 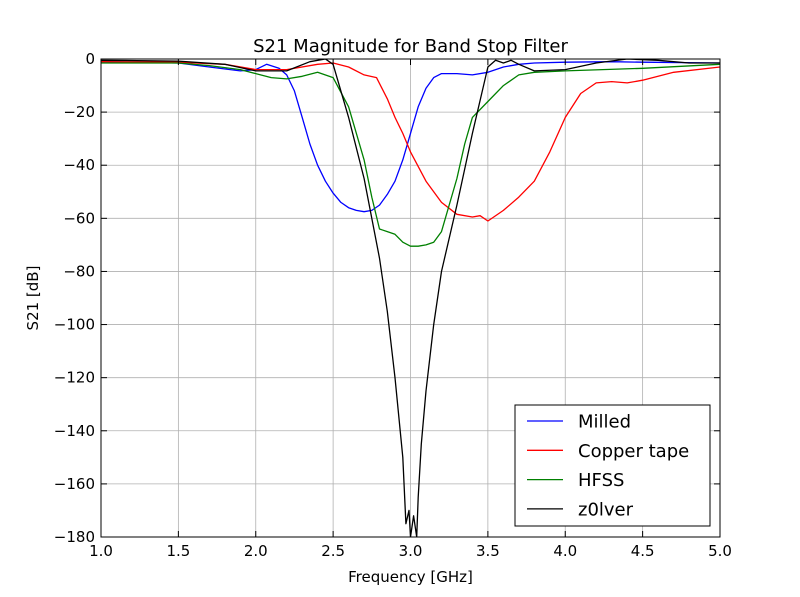 What do you see at coordinates (79, 112) in the screenshot?
I see `y-tick-label: −20` at bounding box center [79, 112].